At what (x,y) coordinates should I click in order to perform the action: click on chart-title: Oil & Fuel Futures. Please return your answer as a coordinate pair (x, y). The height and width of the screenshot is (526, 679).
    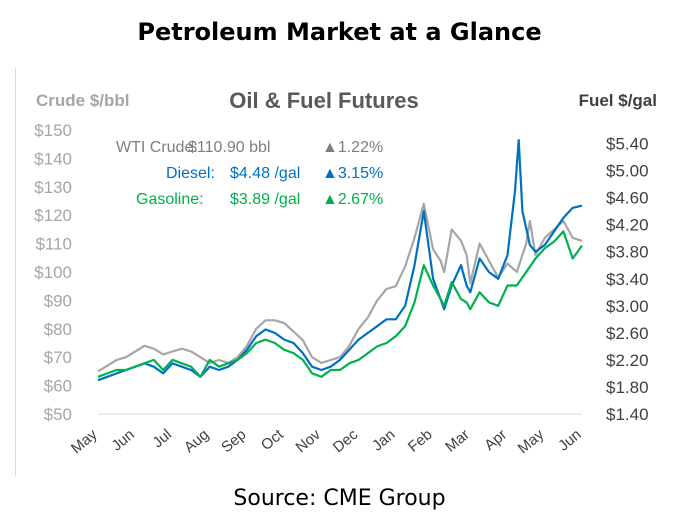
    Looking at the image, I should click on (323, 100).